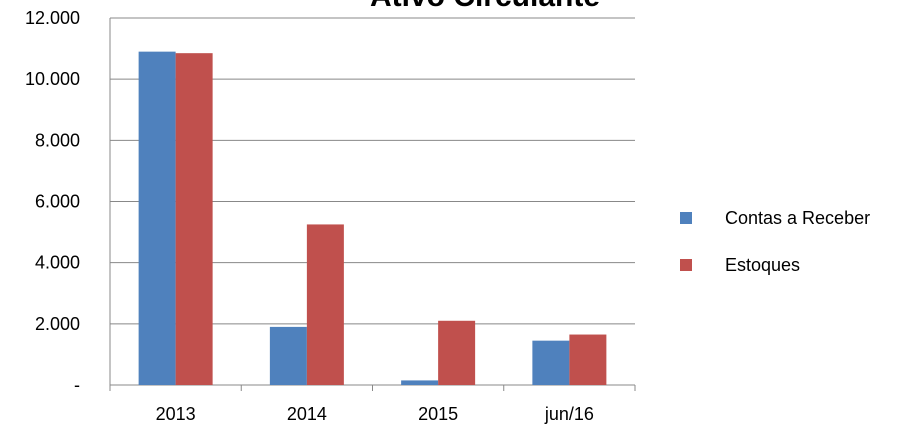 The height and width of the screenshot is (430, 921). What do you see at coordinates (77, 385) in the screenshot?
I see `y-tick-label: -` at bounding box center [77, 385].